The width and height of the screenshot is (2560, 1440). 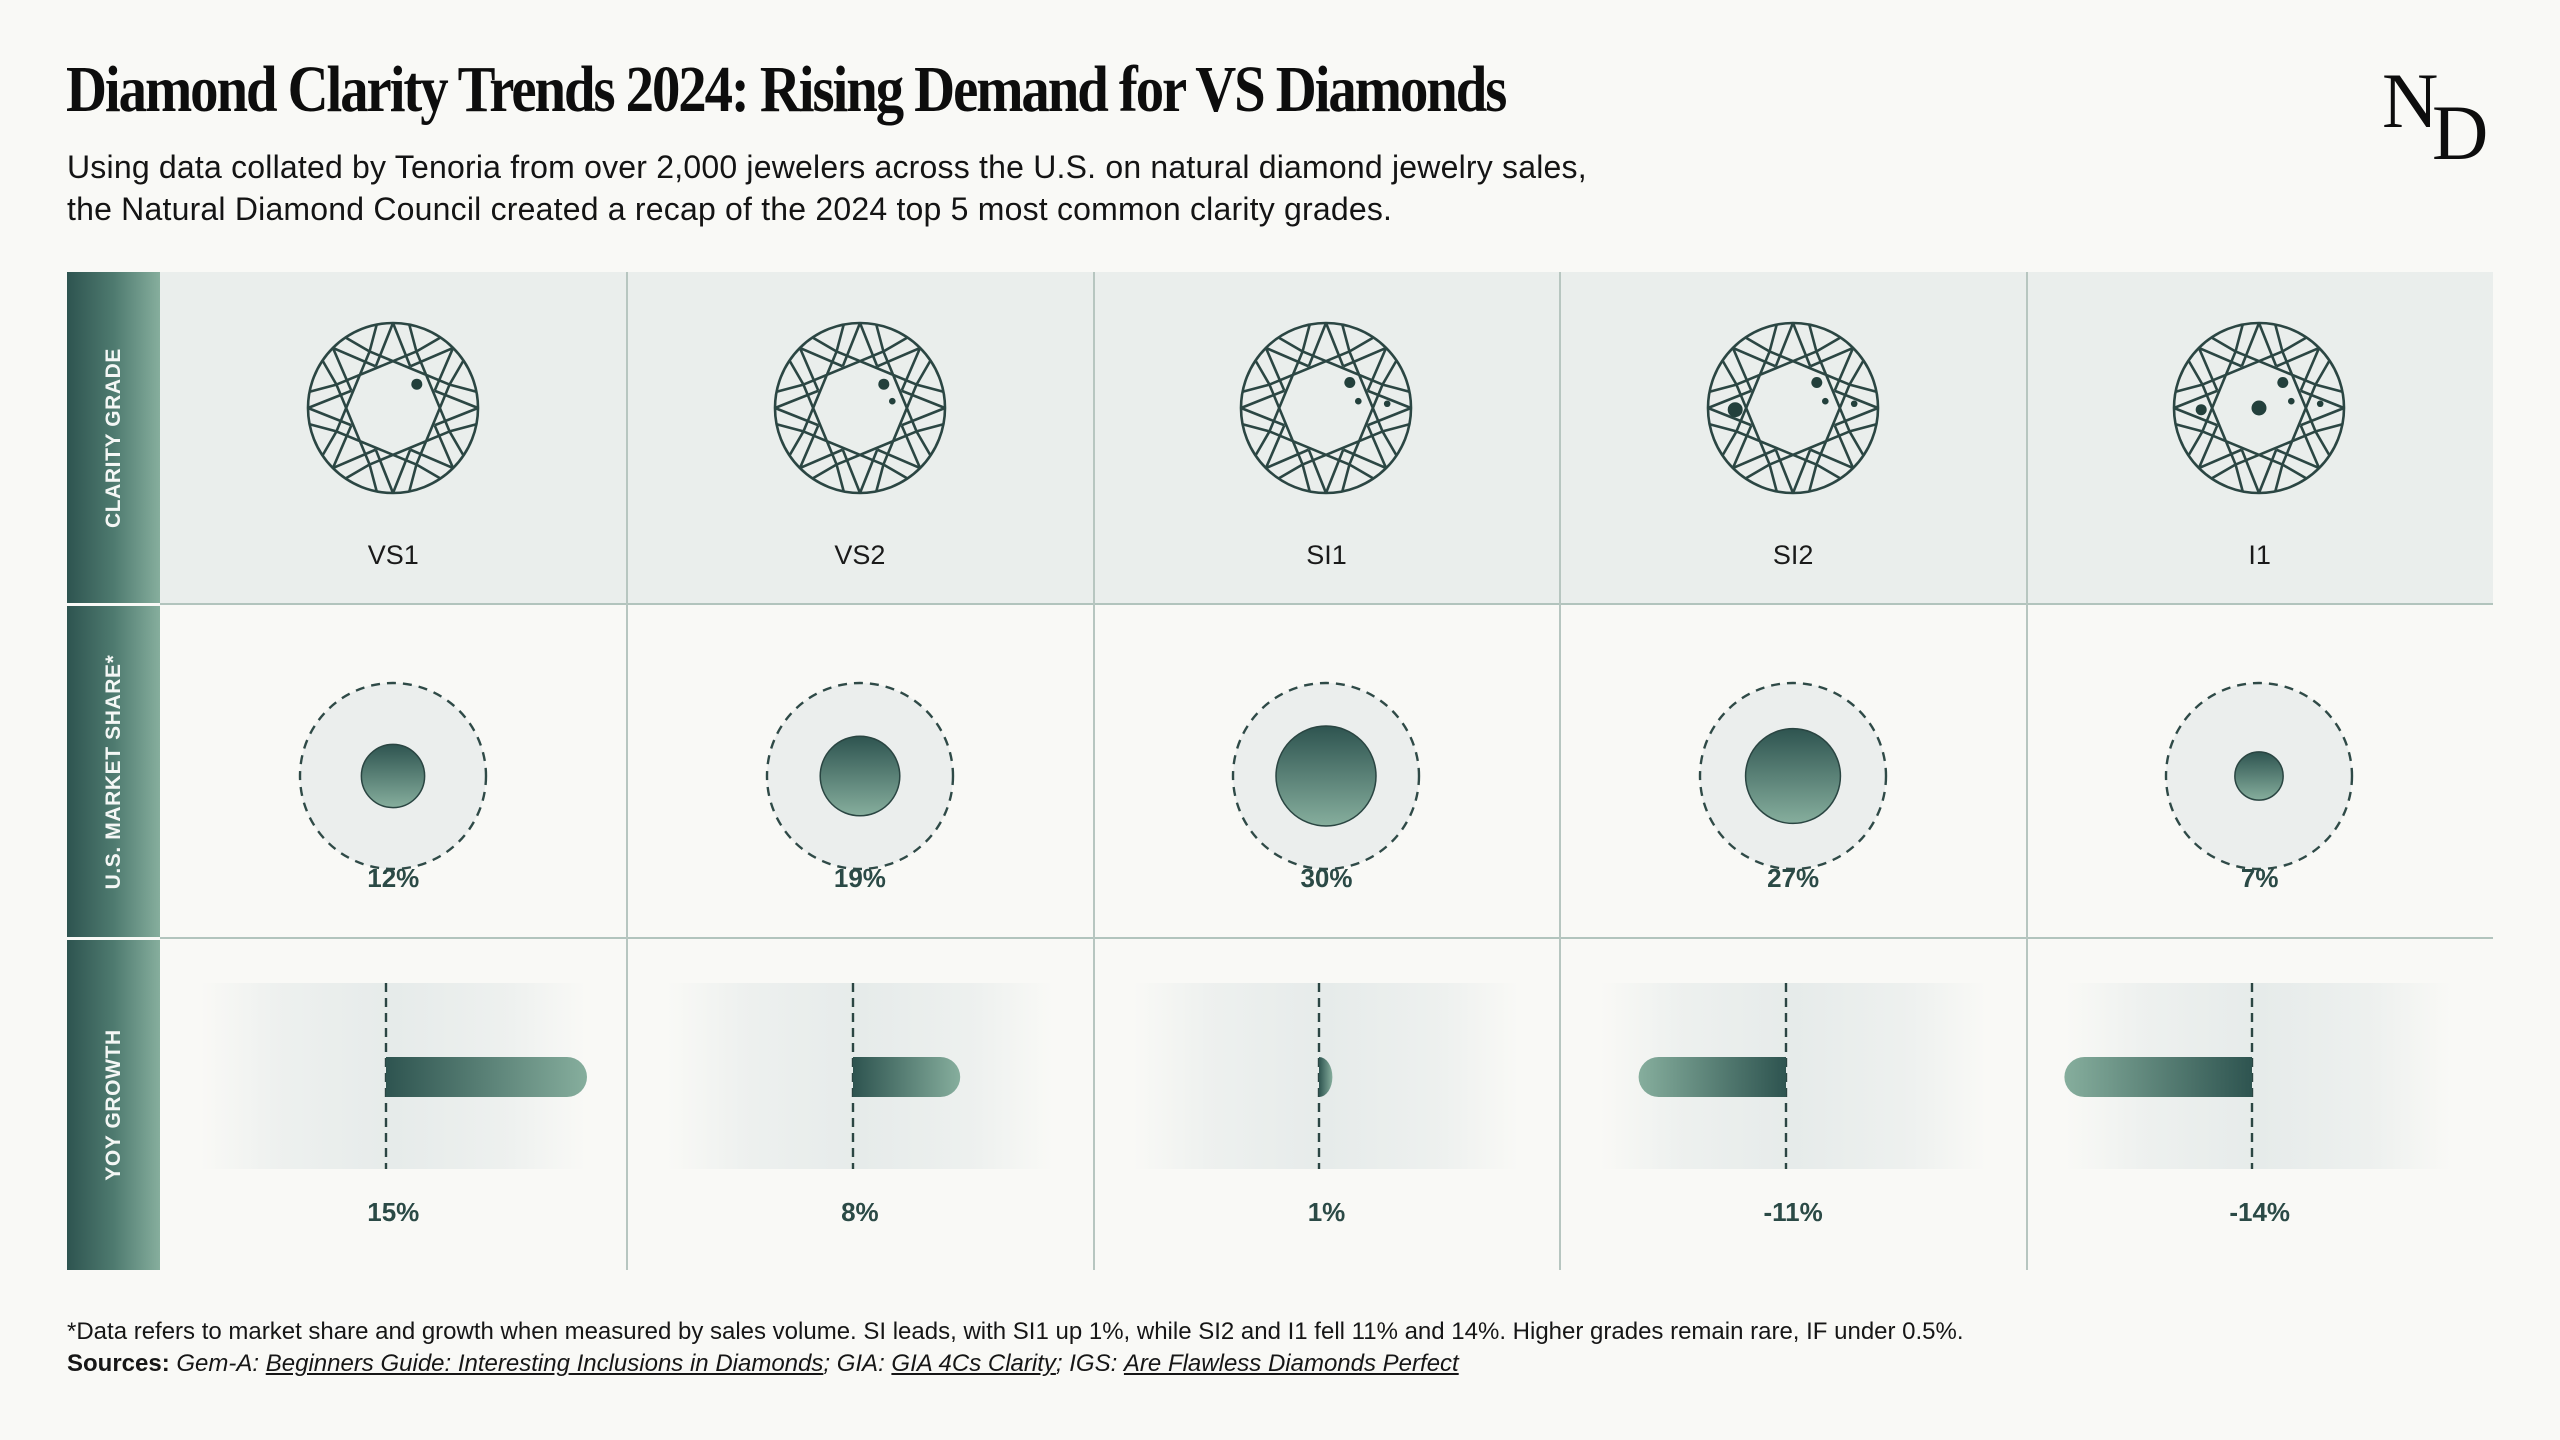 I want to click on growth-cell-si1: 1%, so click(x=1326, y=1104).